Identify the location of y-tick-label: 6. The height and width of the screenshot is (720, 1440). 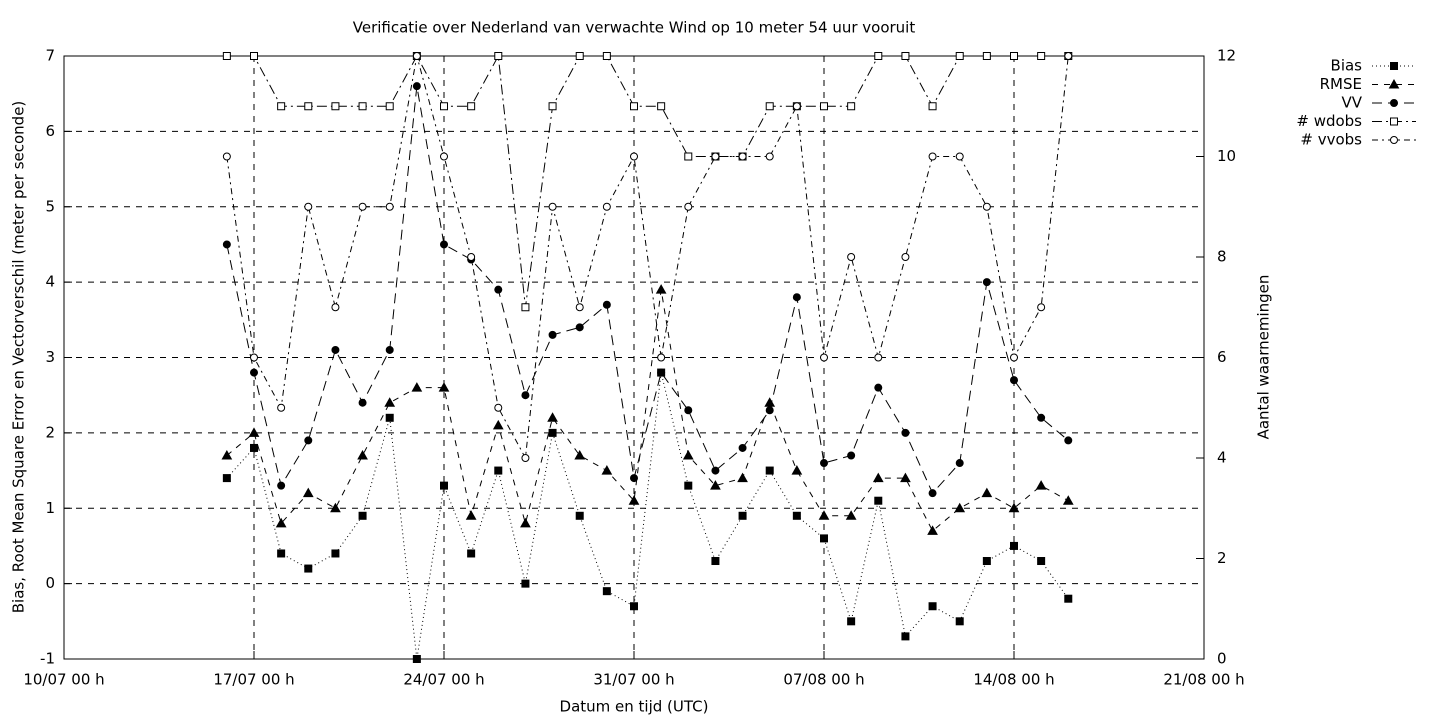
(50, 131).